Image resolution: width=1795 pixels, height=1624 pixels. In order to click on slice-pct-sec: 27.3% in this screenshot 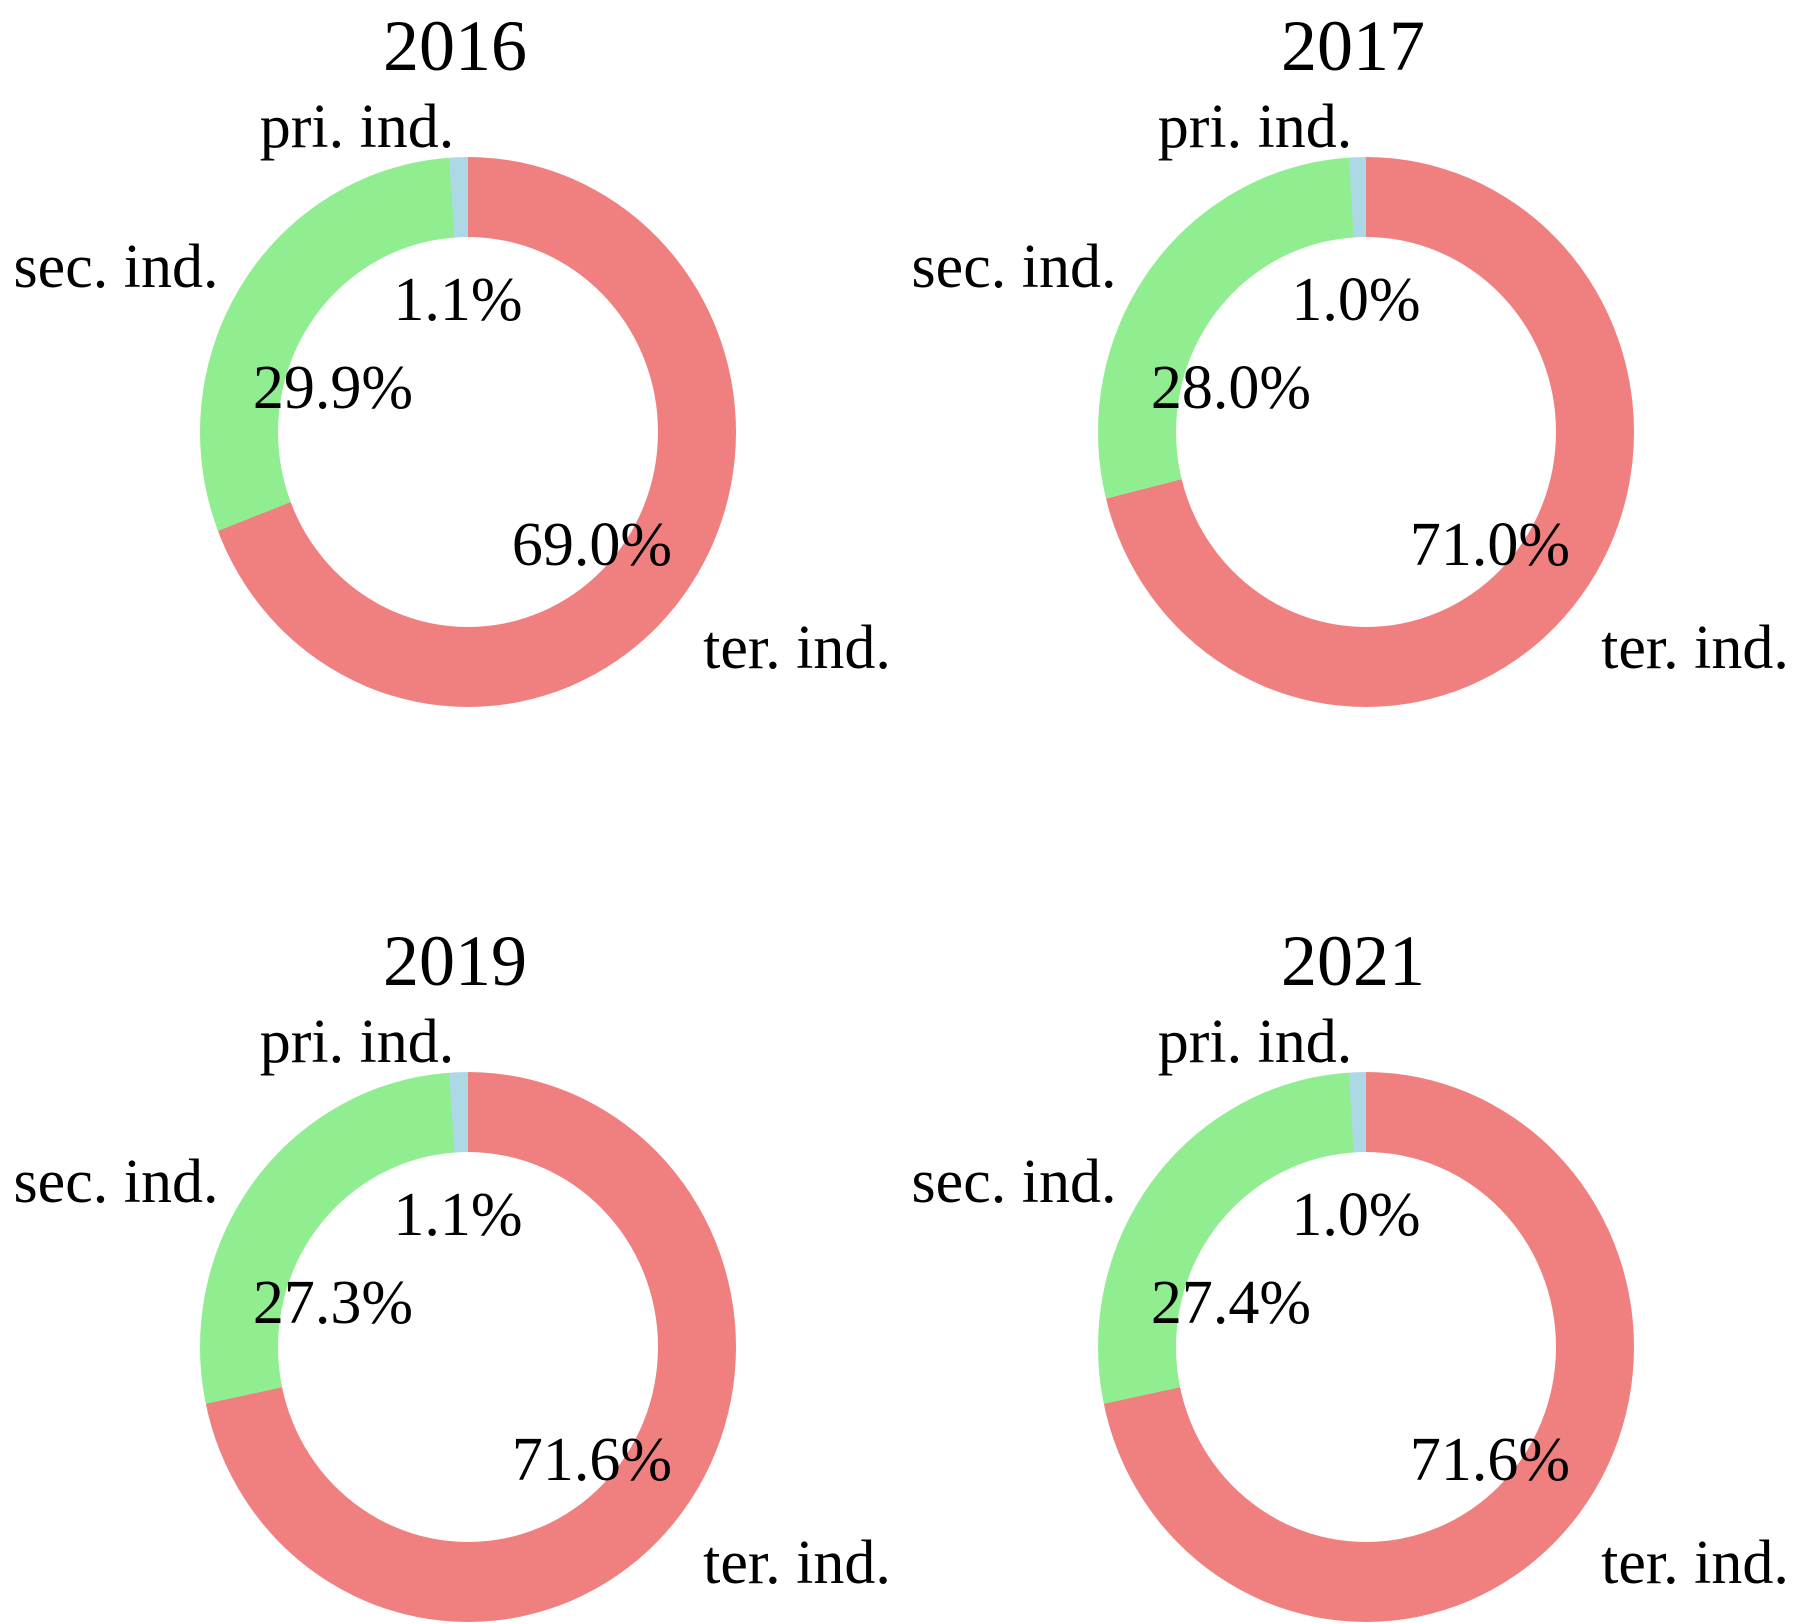, I will do `click(333, 1303)`.